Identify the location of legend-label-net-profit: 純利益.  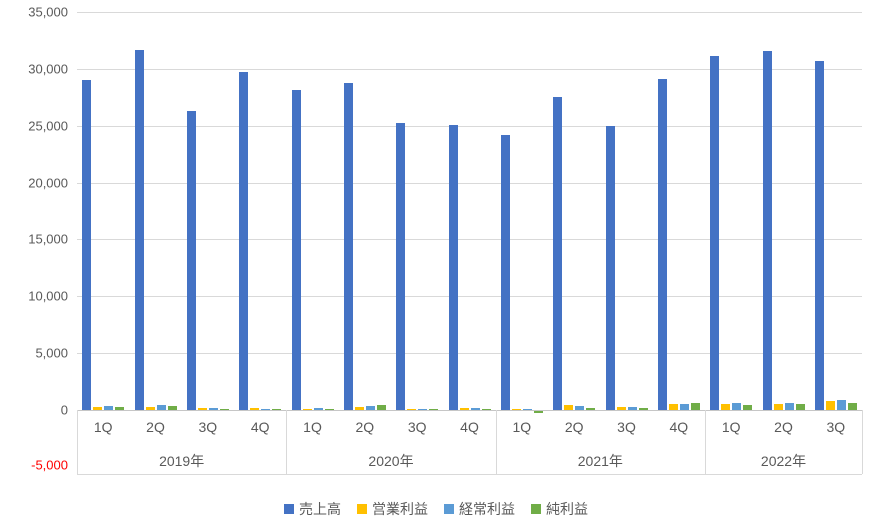
(567, 509).